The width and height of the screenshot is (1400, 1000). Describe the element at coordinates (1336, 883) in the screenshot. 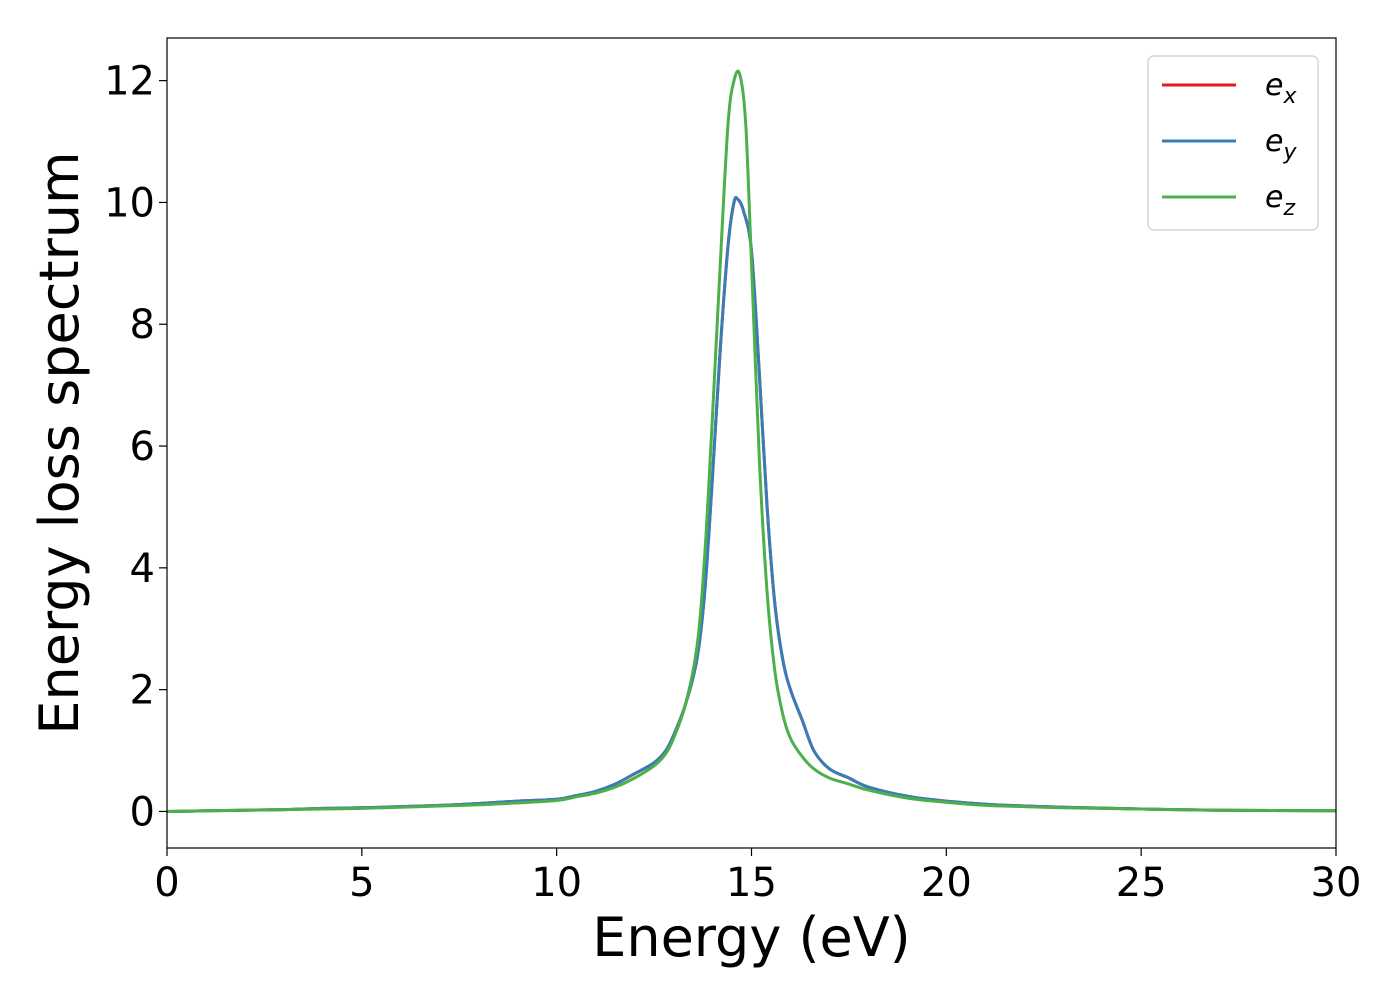

I see `x-tick-label: 30` at that location.